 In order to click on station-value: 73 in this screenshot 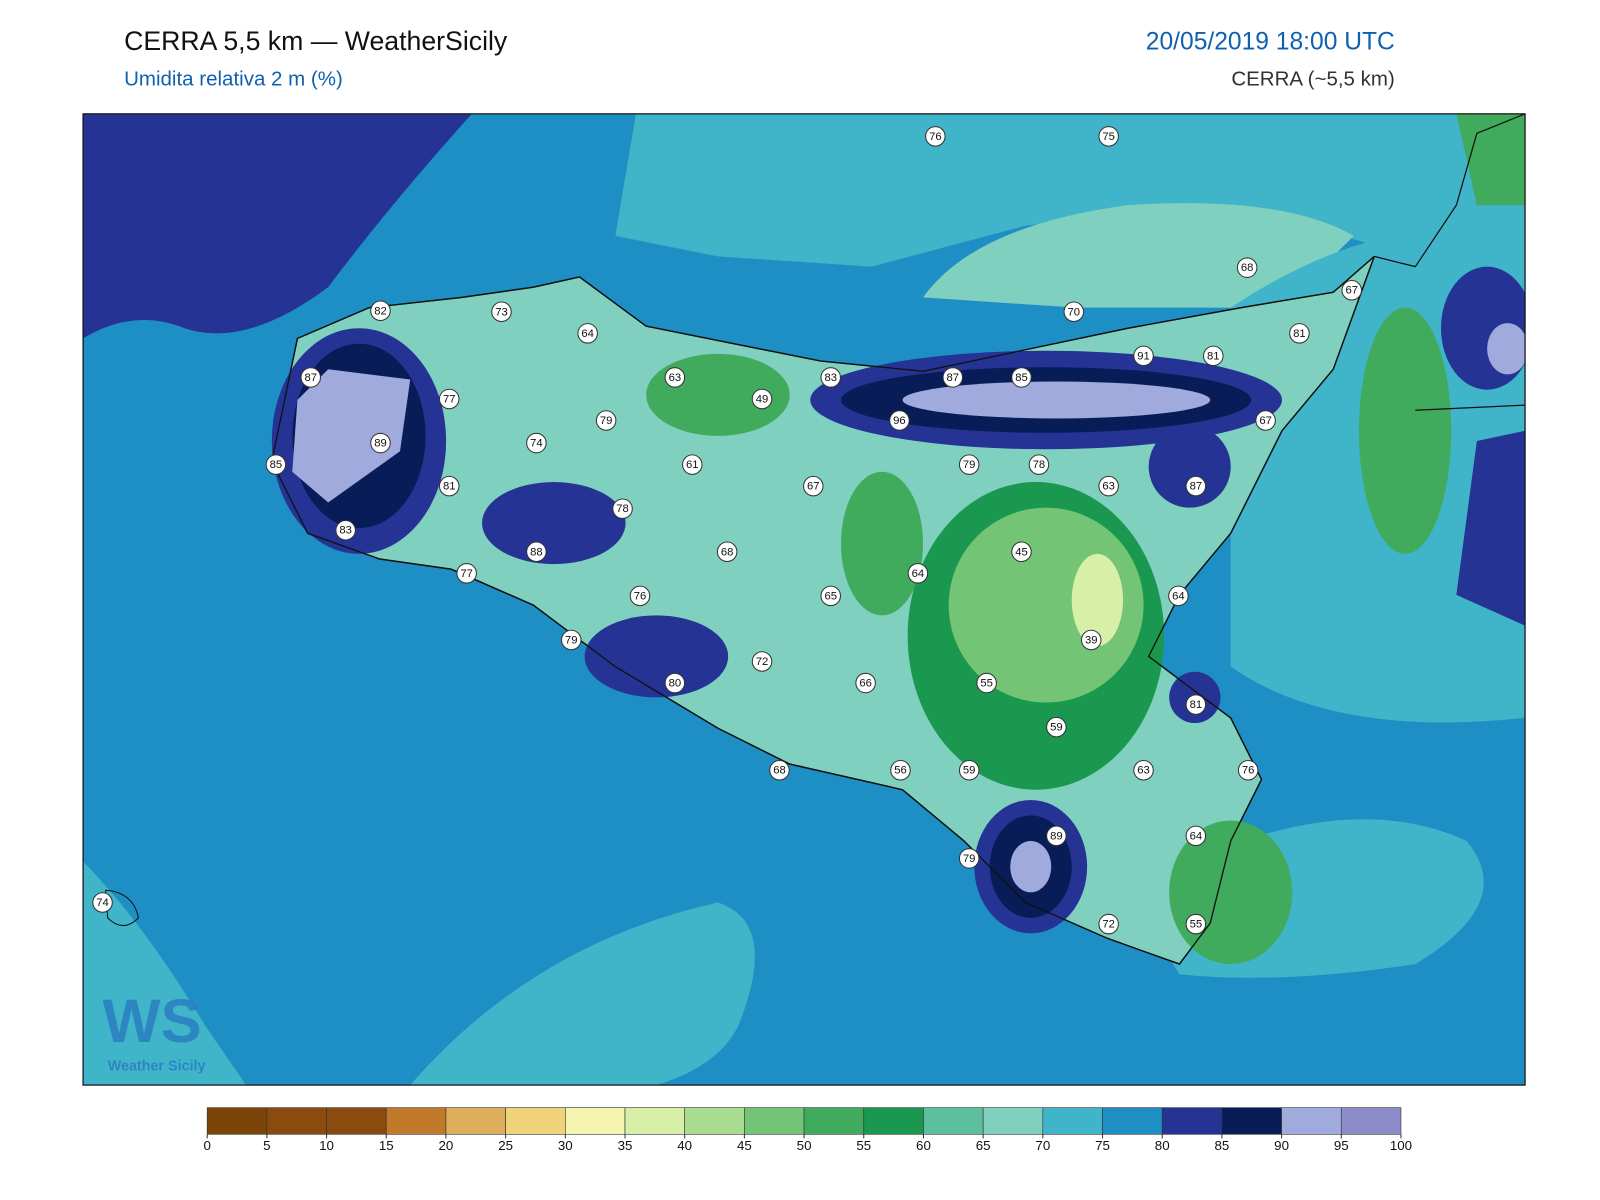, I will do `click(501, 312)`.